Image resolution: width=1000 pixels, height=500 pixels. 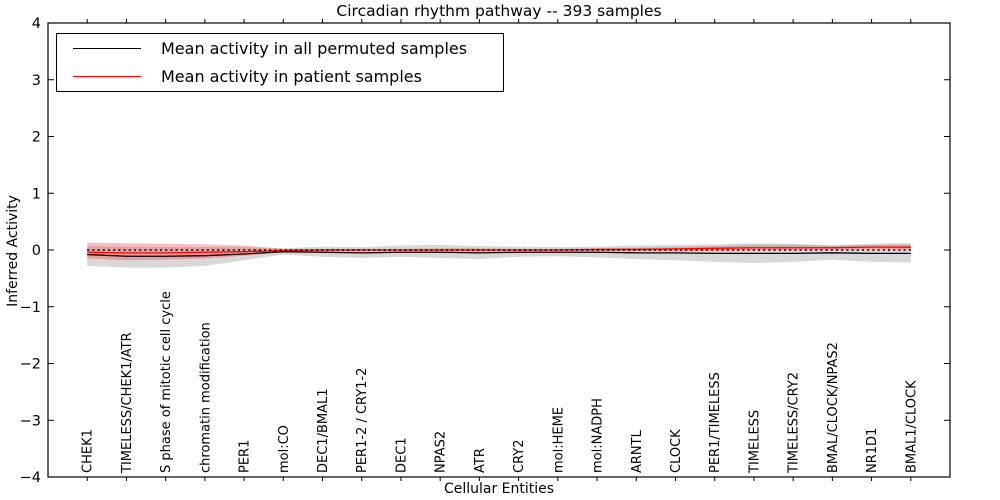 What do you see at coordinates (499, 489) in the screenshot?
I see `x-axis-title: Cellular Entities` at bounding box center [499, 489].